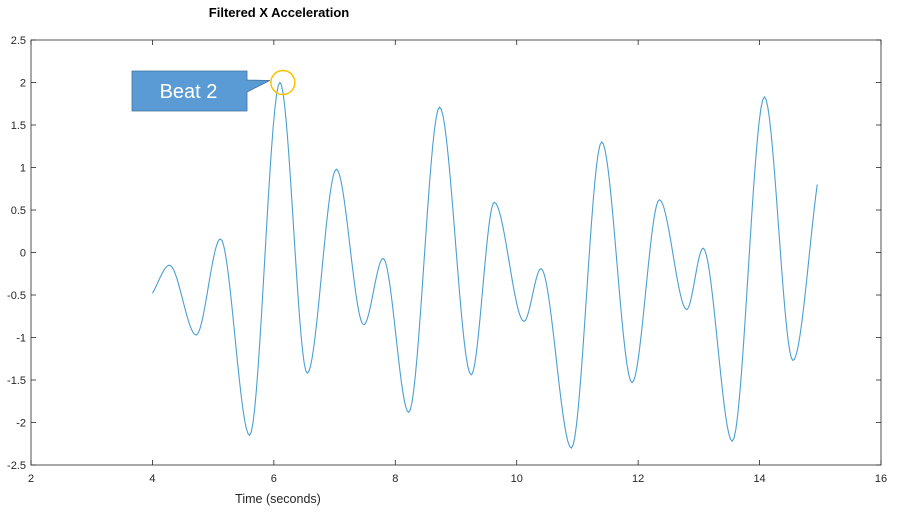 This screenshot has height=512, width=898. Describe the element at coordinates (395, 479) in the screenshot. I see `x-tick-label: 8` at that location.